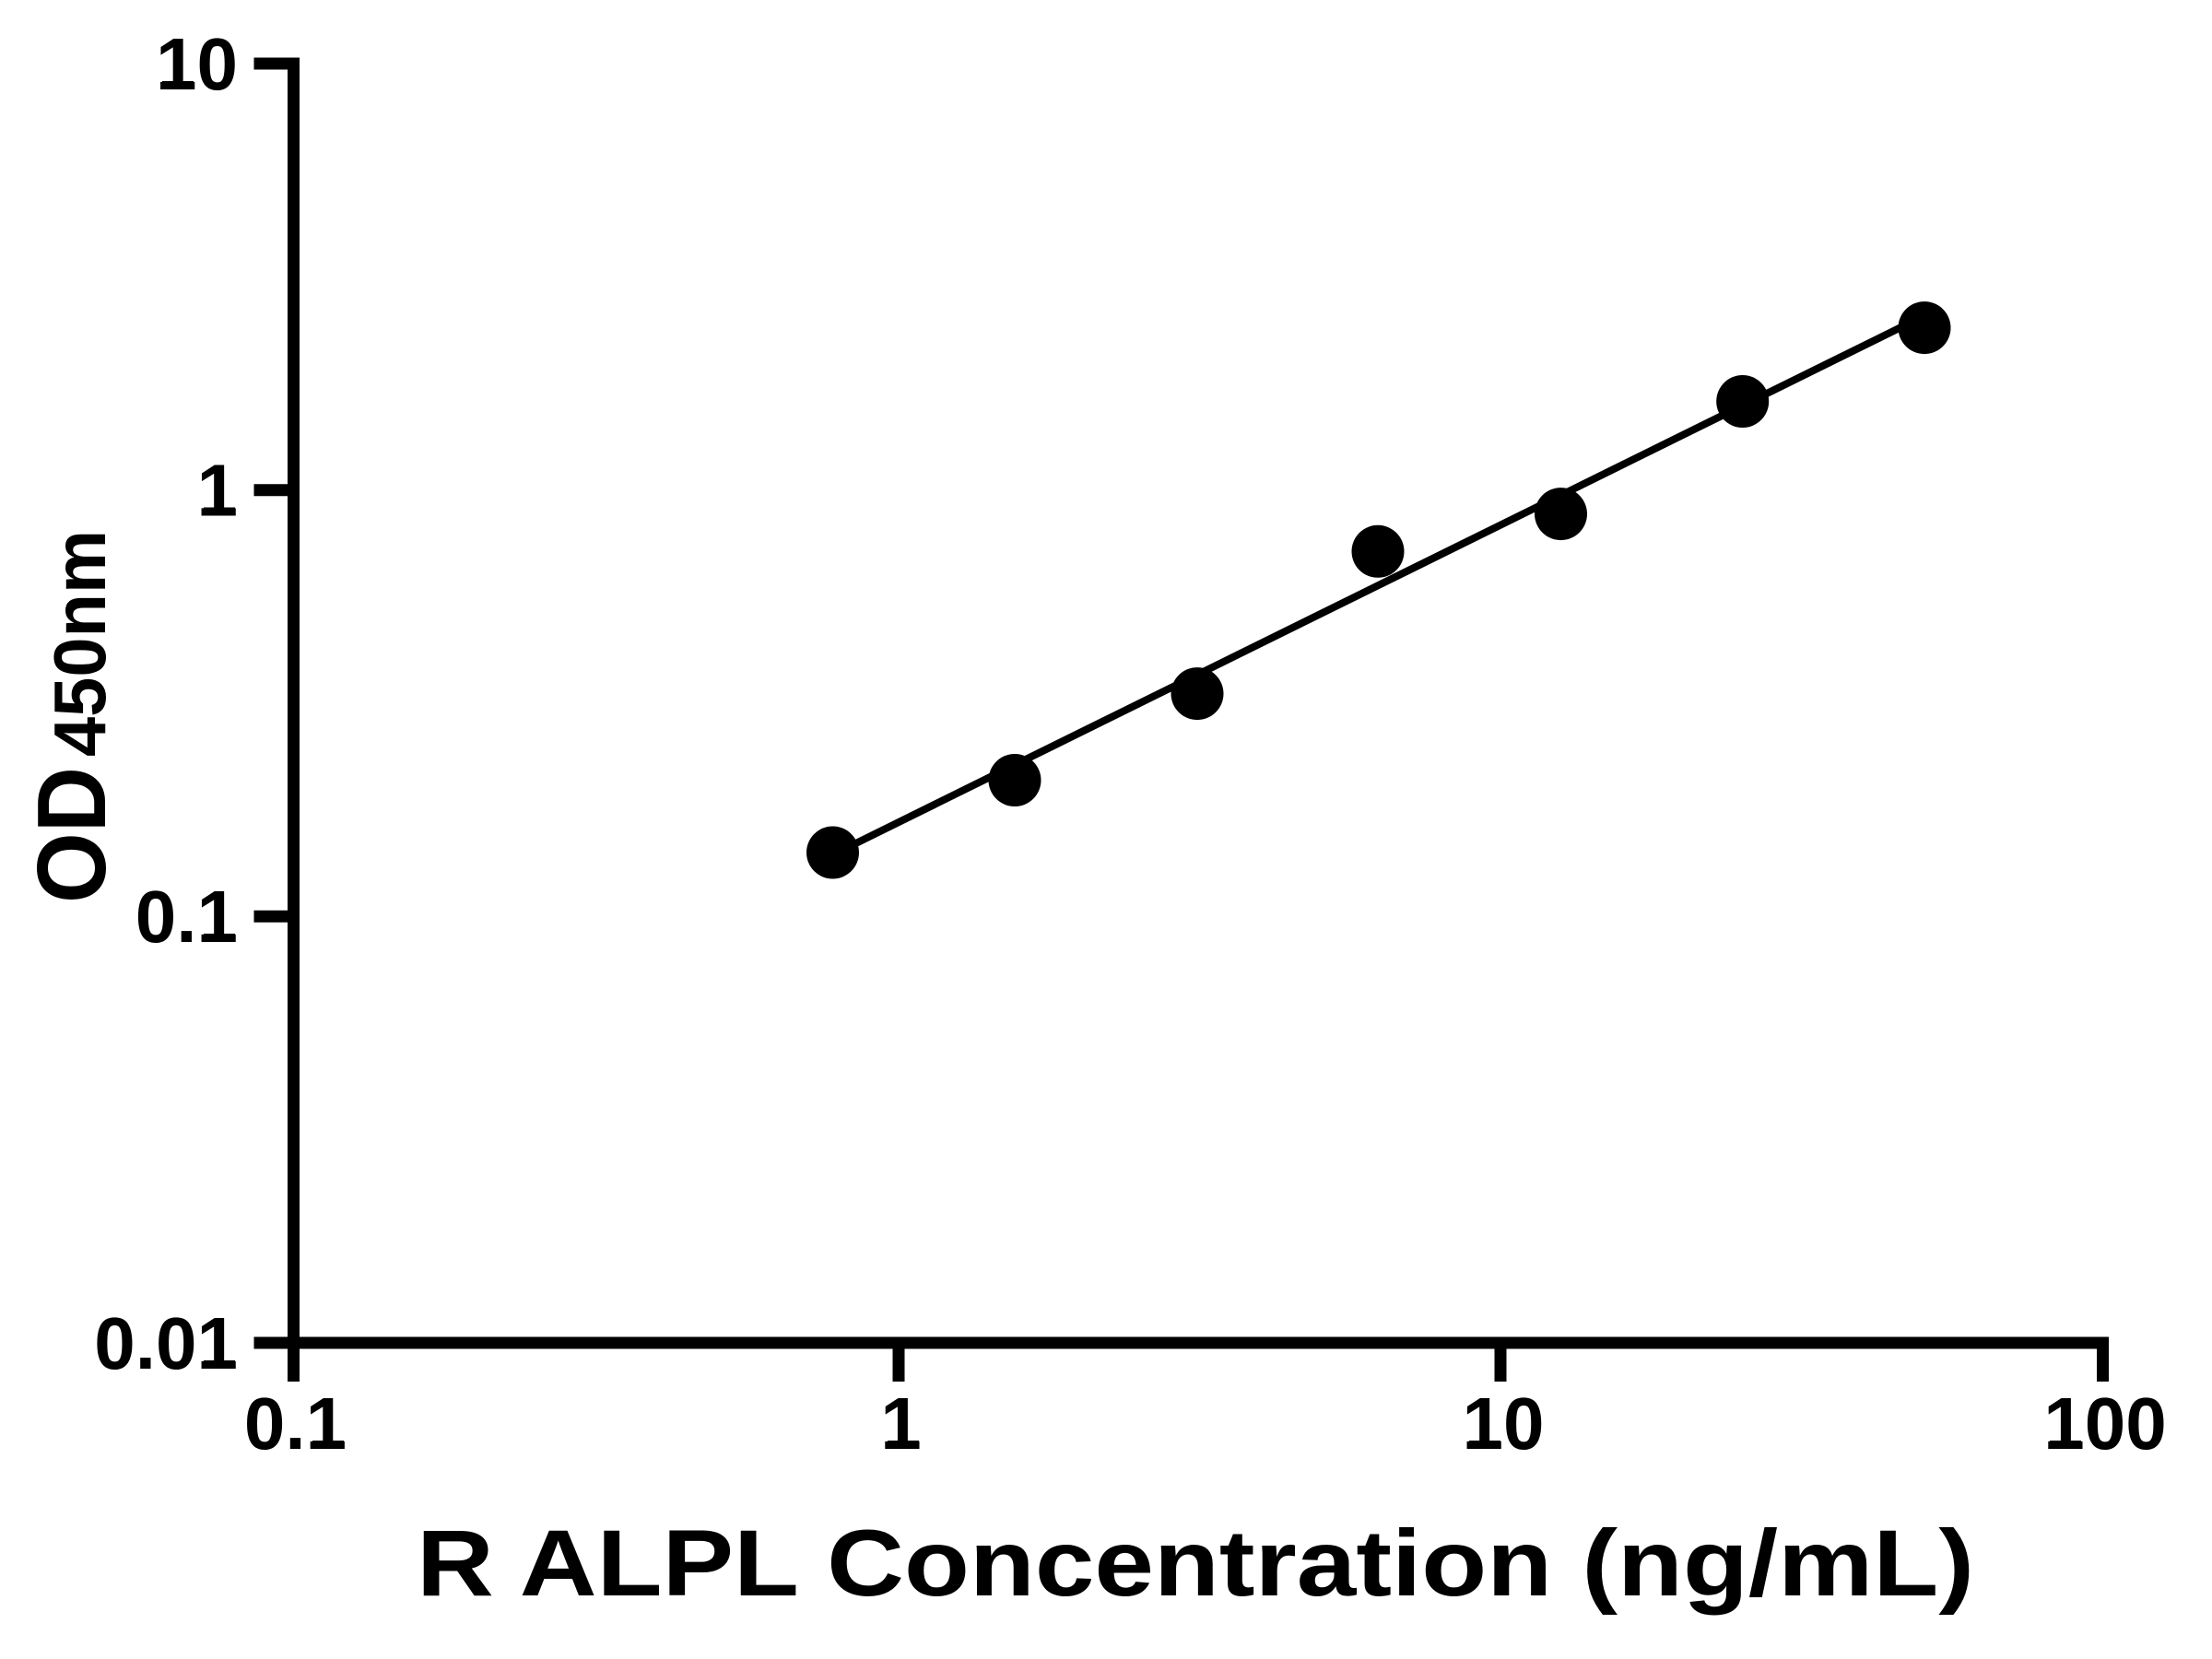  I want to click on svg-text: R ALPL Concentration (ng/mL), so click(1195, 1563).